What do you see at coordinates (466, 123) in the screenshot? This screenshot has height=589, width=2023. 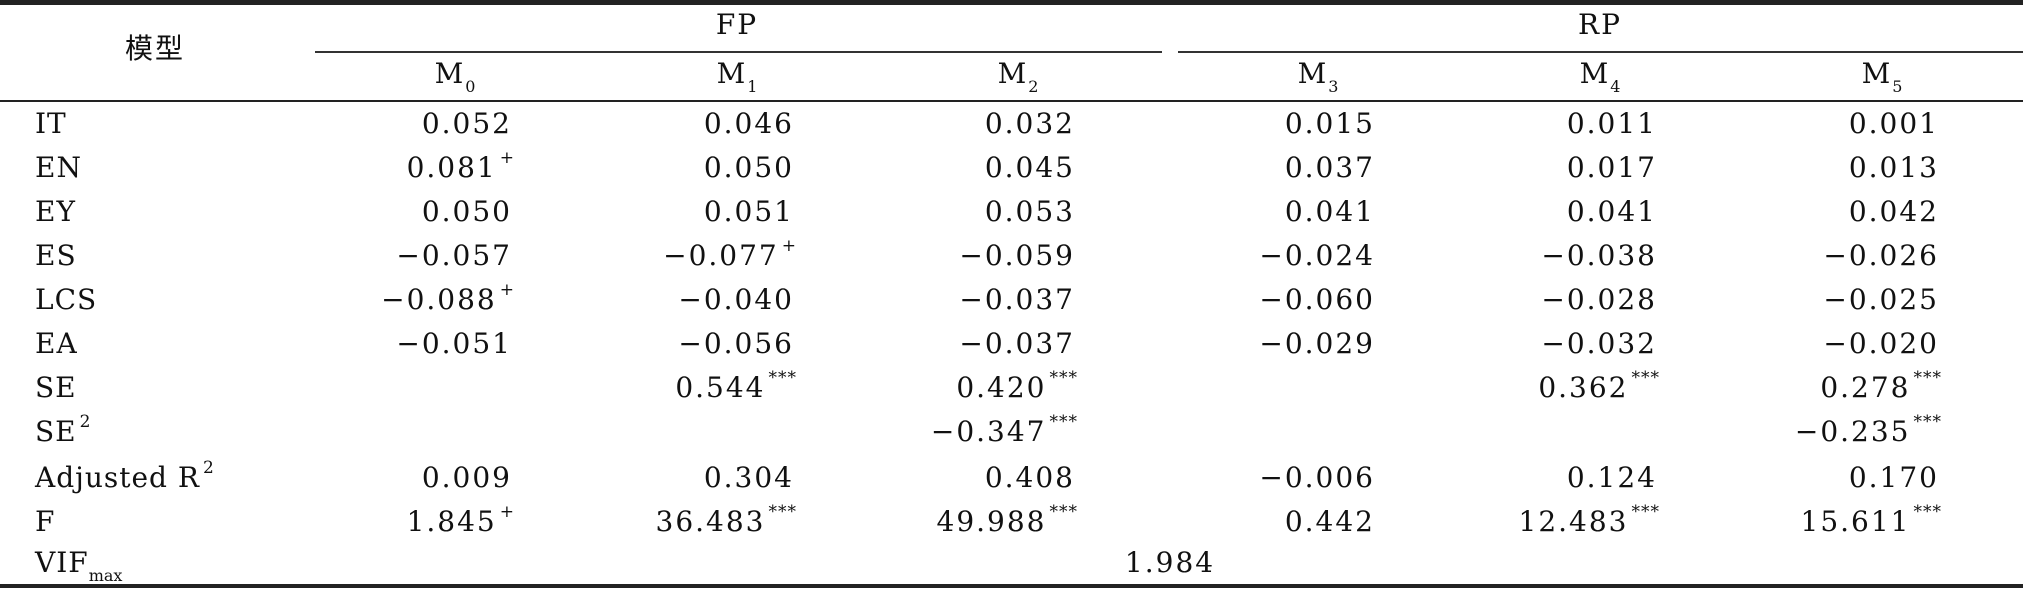 I see `table-cell: 0.052` at bounding box center [466, 123].